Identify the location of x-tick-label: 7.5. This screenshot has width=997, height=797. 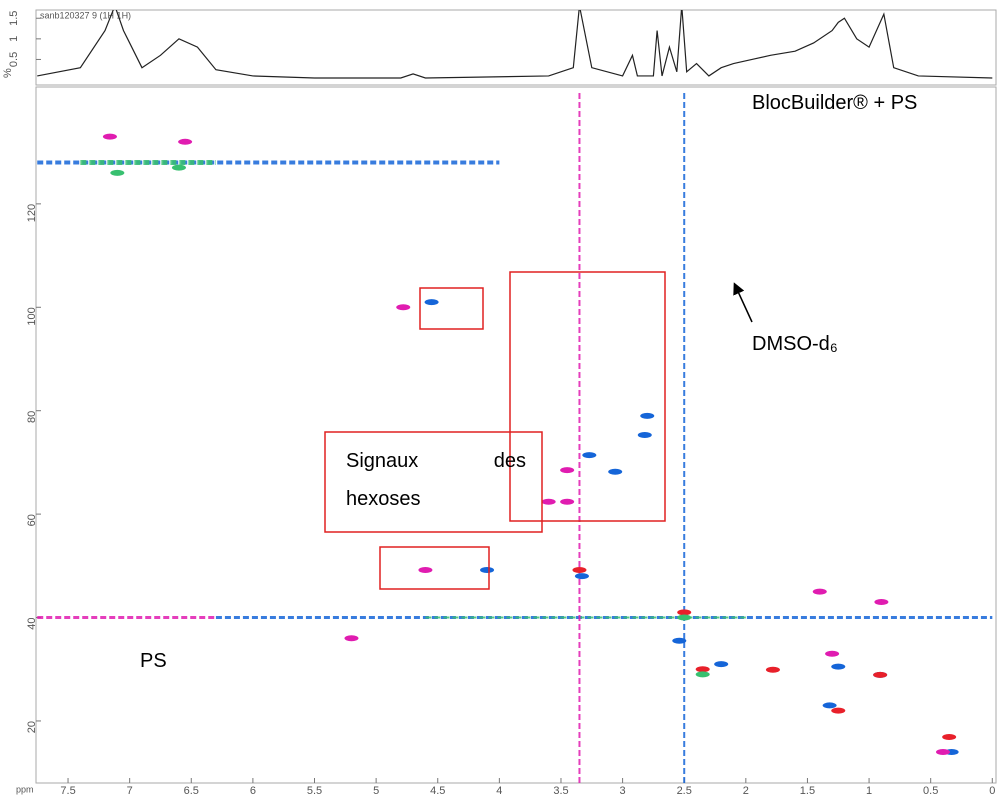
(67, 791).